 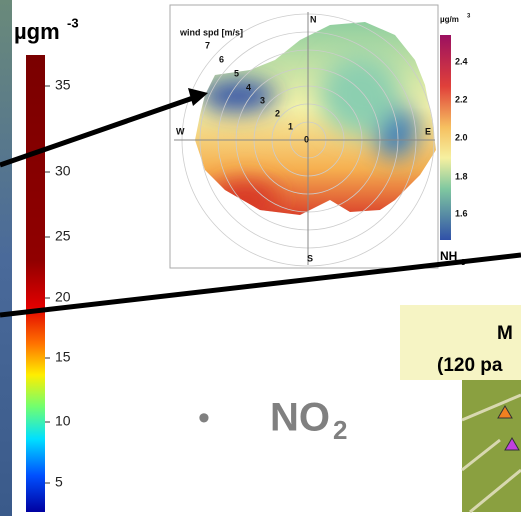 I want to click on tick-label: 35, so click(x=63, y=85).